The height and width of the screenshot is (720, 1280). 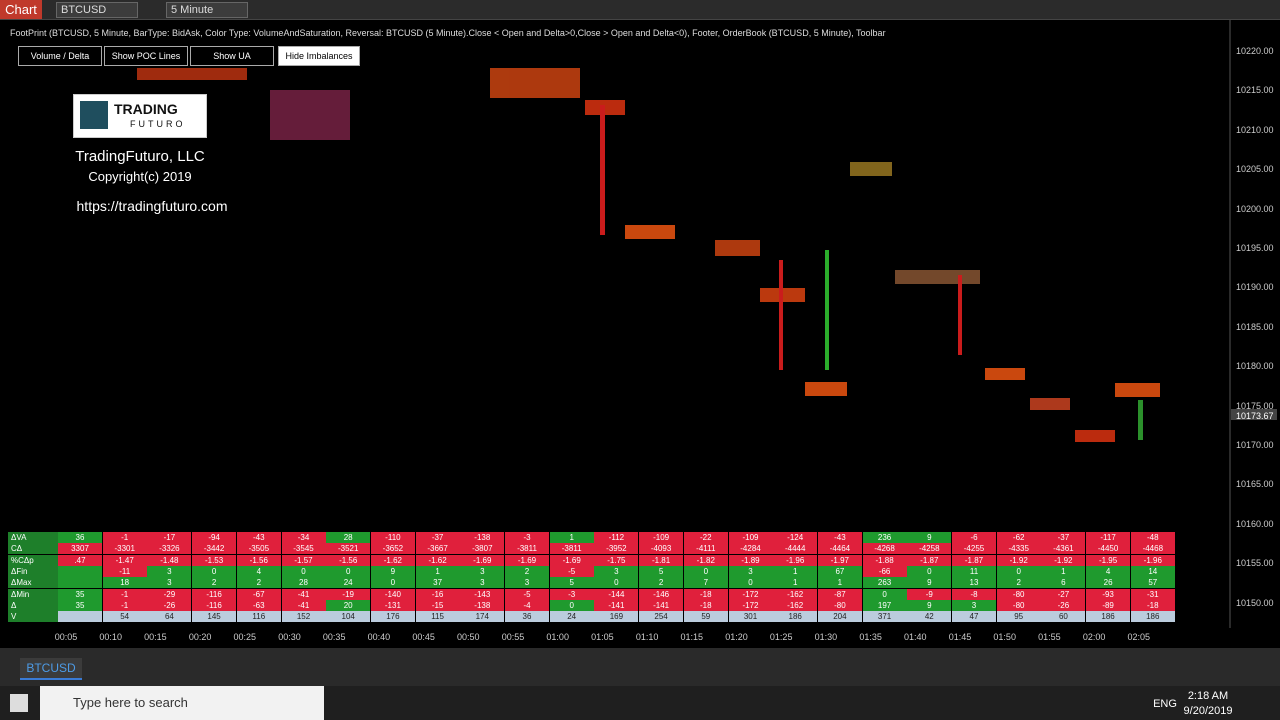 I want to click on footer-cell: -138, so click(x=482, y=537).